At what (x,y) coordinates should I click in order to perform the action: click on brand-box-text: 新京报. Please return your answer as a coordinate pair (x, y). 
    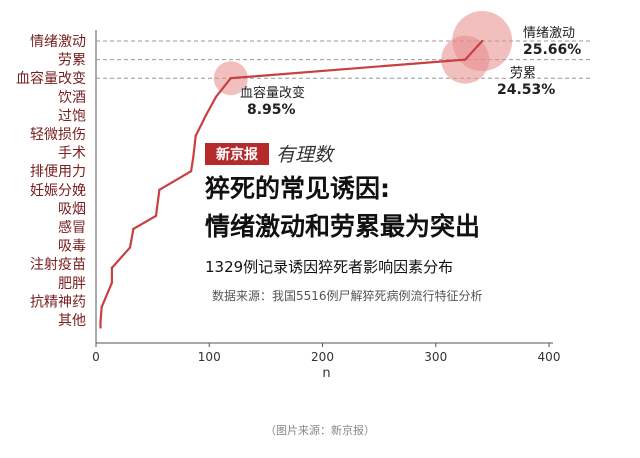
    Looking at the image, I should click on (237, 154).